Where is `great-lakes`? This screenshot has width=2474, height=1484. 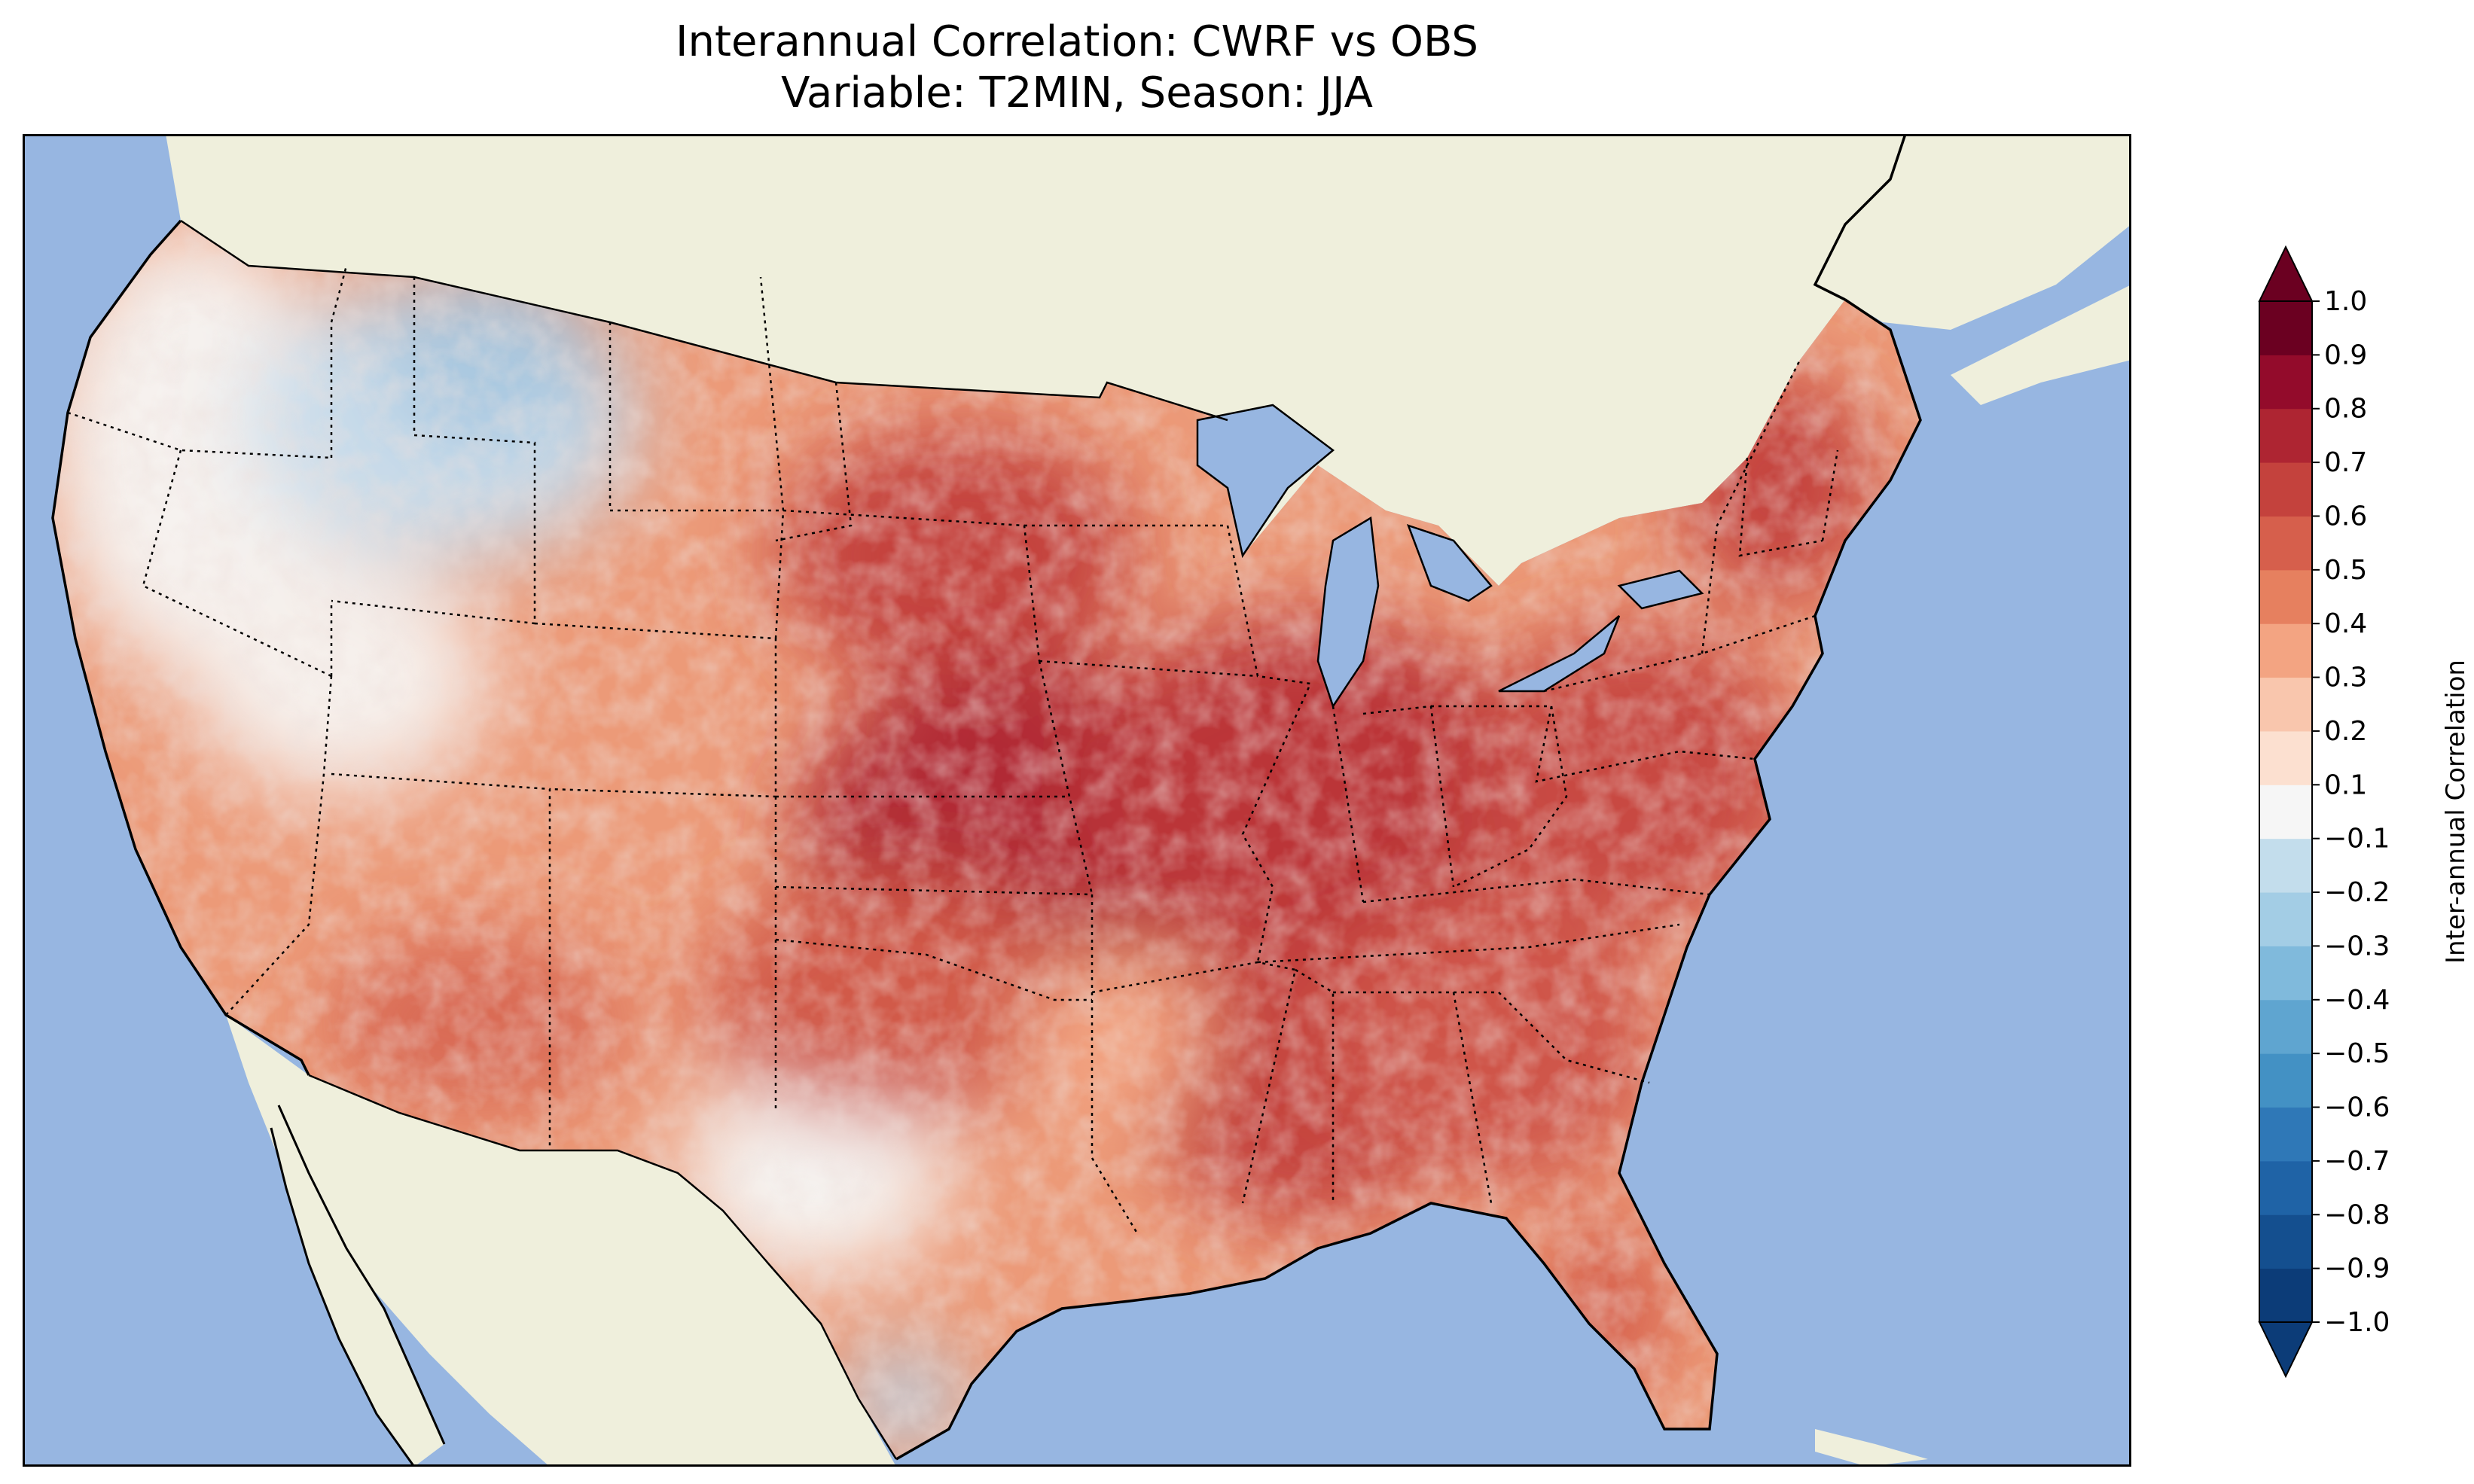 great-lakes is located at coordinates (1450, 556).